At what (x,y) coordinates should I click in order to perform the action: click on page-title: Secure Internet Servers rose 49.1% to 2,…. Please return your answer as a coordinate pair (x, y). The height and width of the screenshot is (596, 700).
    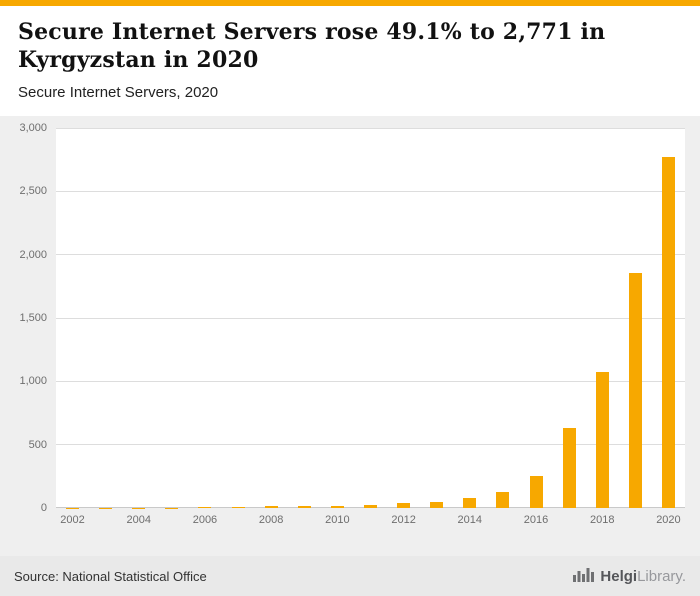
    Looking at the image, I should click on (312, 46).